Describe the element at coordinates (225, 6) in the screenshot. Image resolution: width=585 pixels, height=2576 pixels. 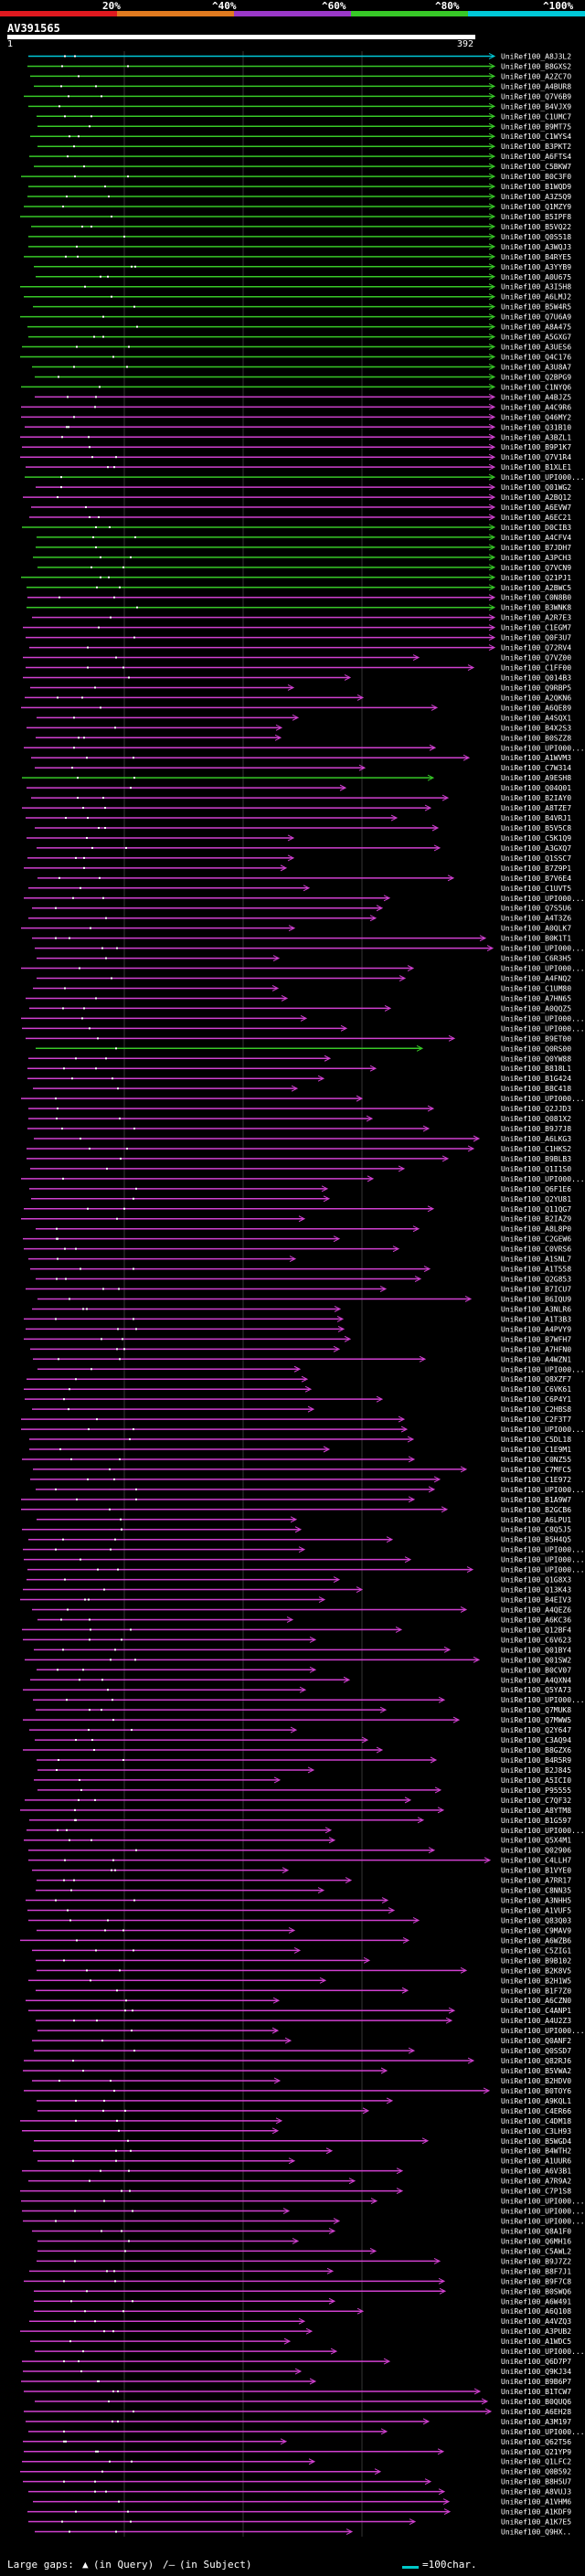
I see `scale-label-40: ^40%` at that location.